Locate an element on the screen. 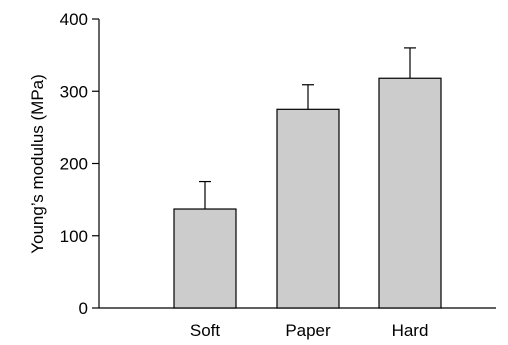 This screenshot has height=345, width=508. y-tick-label-200: 200 is located at coordinates (74, 164).